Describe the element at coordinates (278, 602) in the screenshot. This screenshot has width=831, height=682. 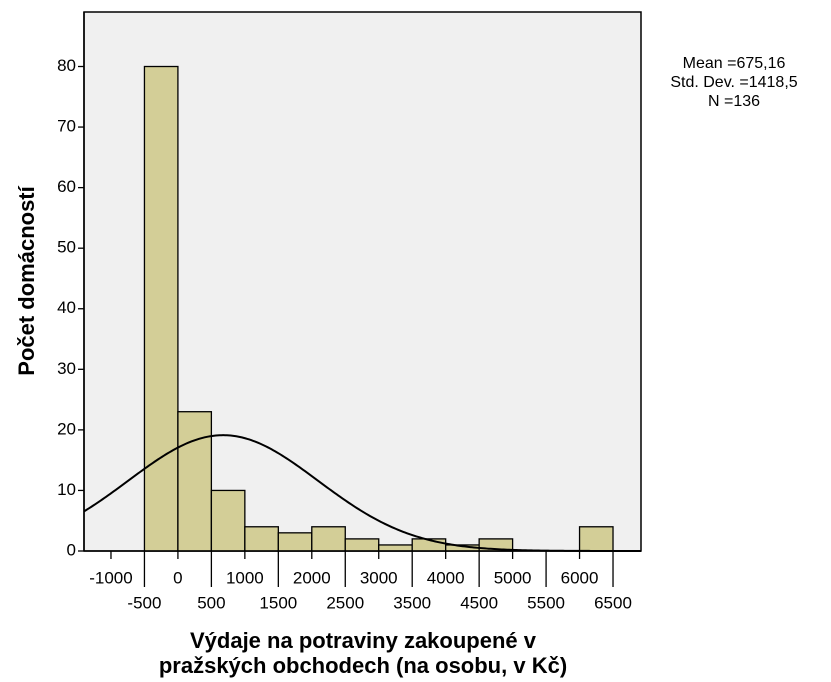
I see `x-tick-label: 1500` at that location.